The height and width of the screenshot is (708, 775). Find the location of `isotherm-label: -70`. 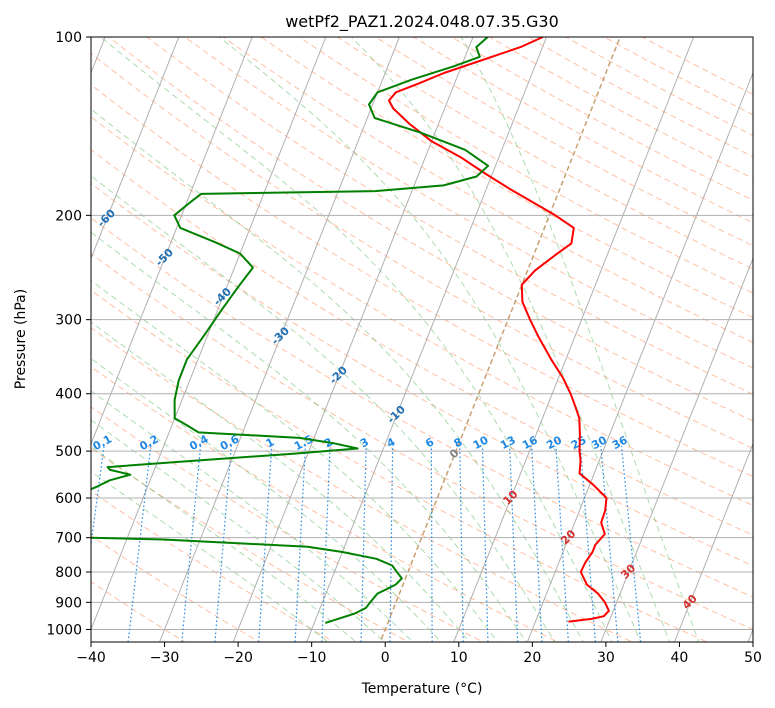

isotherm-label: -70 is located at coordinates (48, 178).